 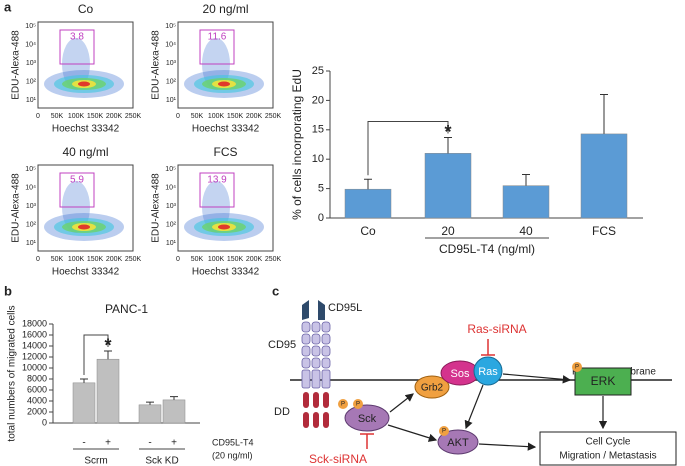 What do you see at coordinates (161, 461) in the screenshot?
I see `group-label: Sck KD` at bounding box center [161, 461].